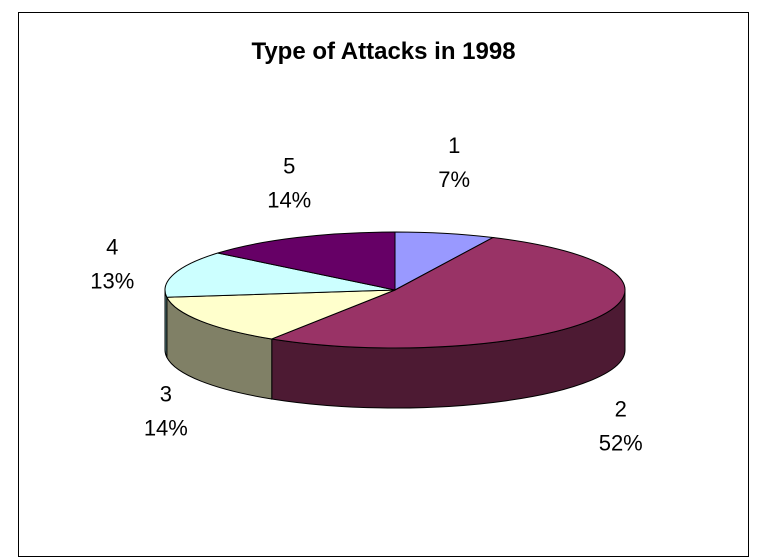 The height and width of the screenshot is (557, 767). What do you see at coordinates (112, 246) in the screenshot?
I see `slice-label-category: 4` at bounding box center [112, 246].